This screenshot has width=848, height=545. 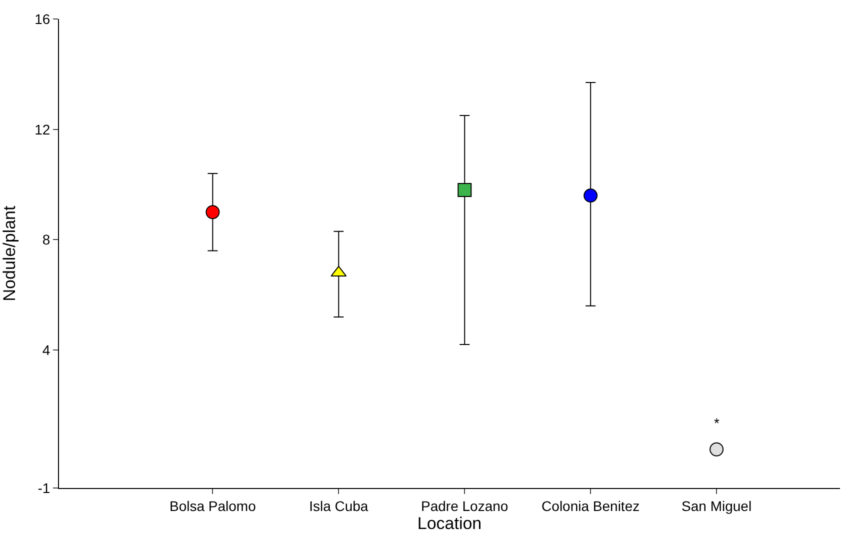 What do you see at coordinates (338, 506) in the screenshot?
I see `x-tick-label: Isla Cuba` at bounding box center [338, 506].